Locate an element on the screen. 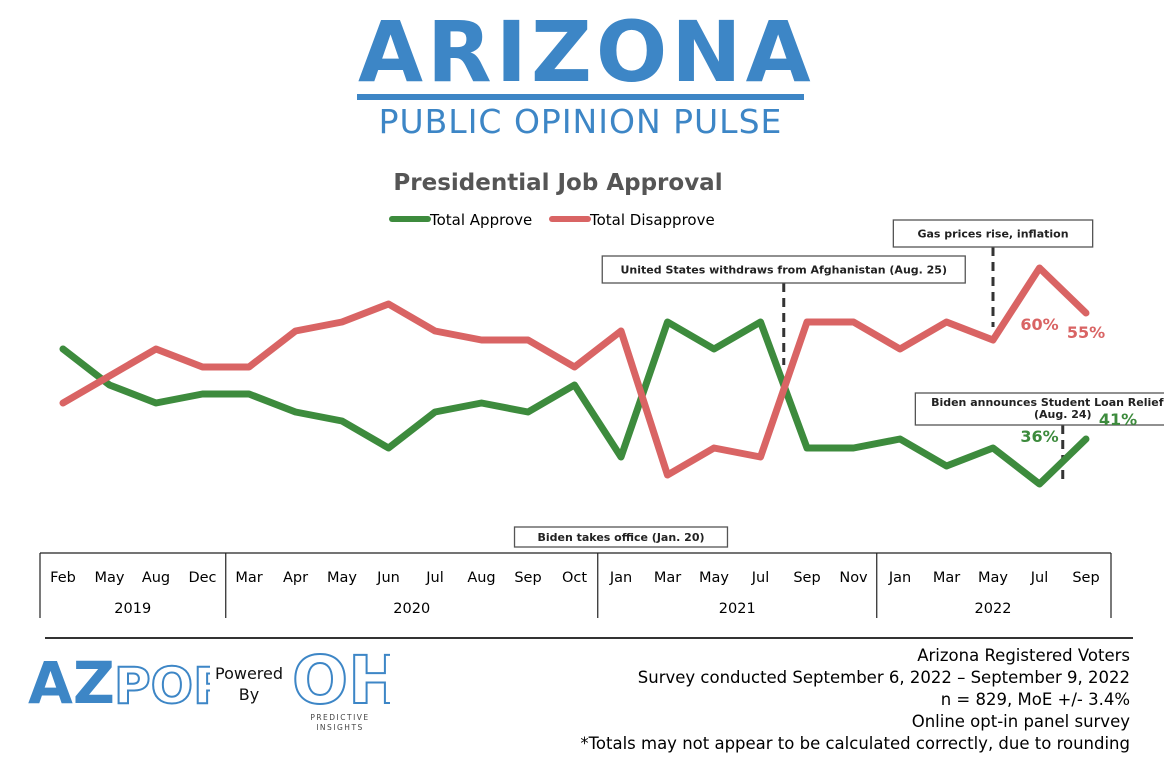  oh-sub1: PREDICTIVE is located at coordinates (339, 717).